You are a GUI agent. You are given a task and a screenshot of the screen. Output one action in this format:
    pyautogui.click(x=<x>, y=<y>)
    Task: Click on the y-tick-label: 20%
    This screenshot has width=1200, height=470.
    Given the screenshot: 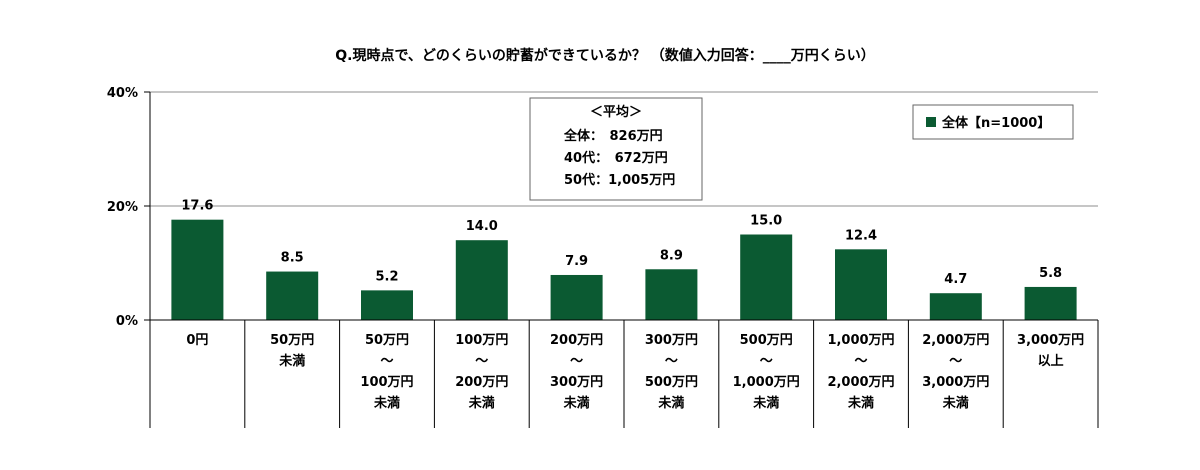 What is the action you would take?
    pyautogui.click(x=122, y=207)
    